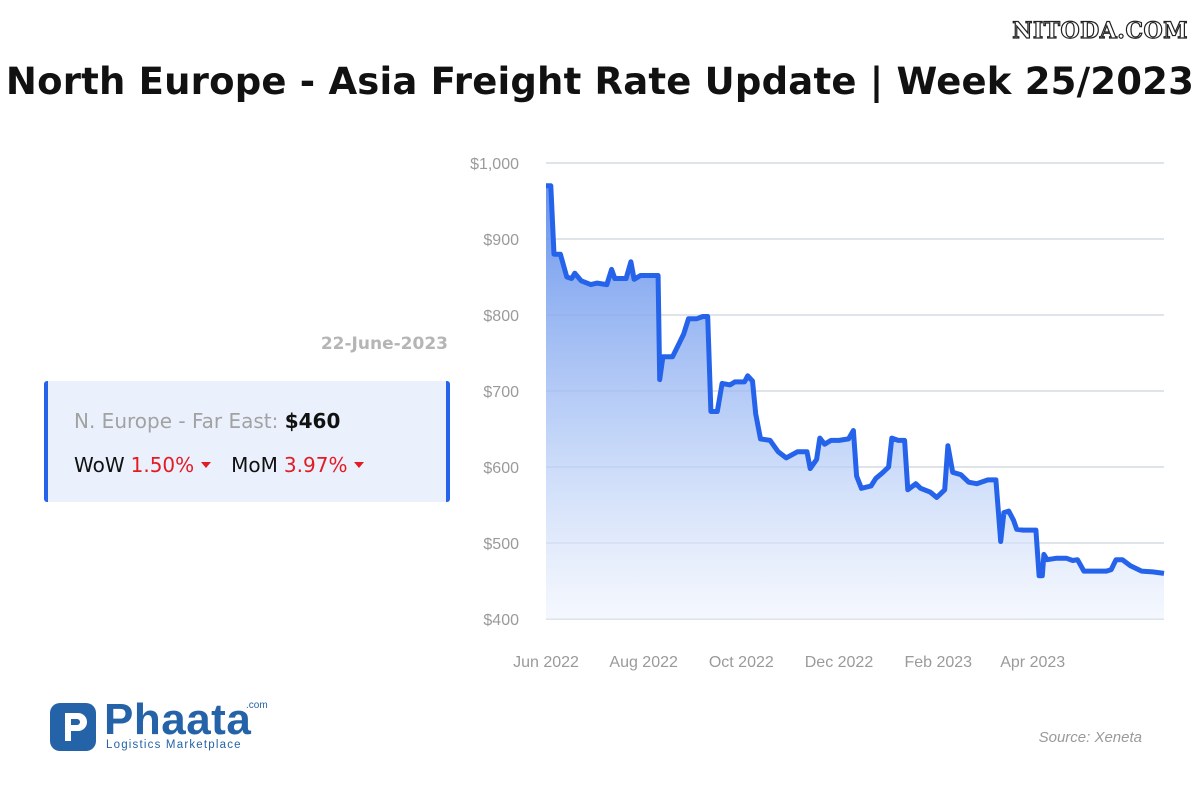  Describe the element at coordinates (174, 745) in the screenshot. I see `logo-tagline: Logistics Marketplace` at that location.